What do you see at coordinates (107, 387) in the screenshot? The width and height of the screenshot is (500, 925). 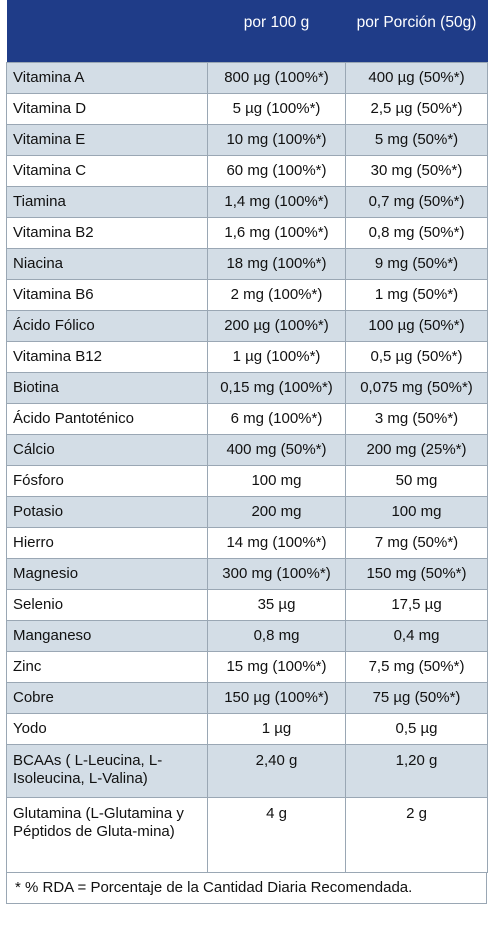 I see `nutrient-name: Biotina` at bounding box center [107, 387].